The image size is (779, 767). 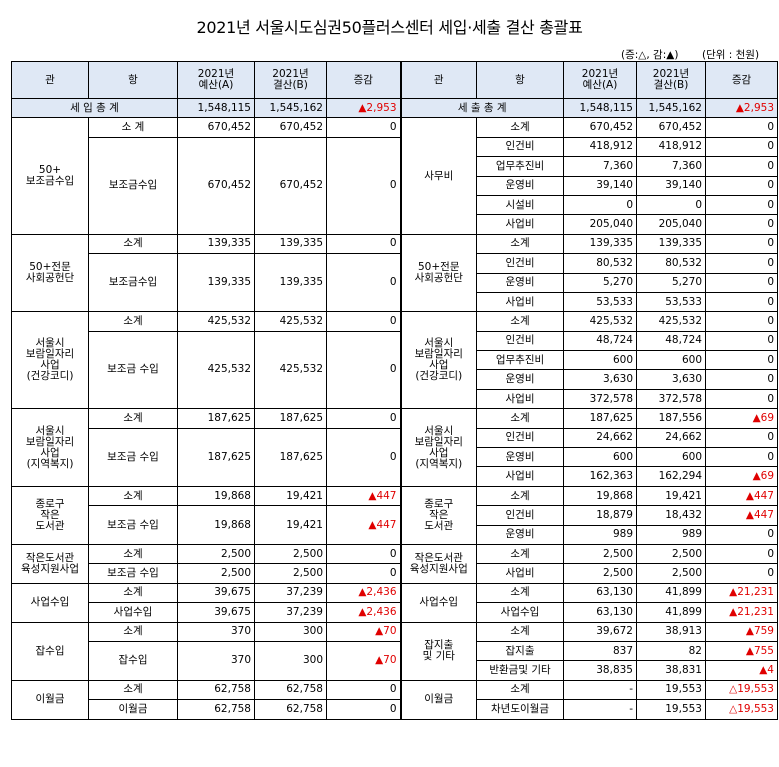 What do you see at coordinates (600, 263) in the screenshot?
I see `expense-budget: 80,532` at bounding box center [600, 263].